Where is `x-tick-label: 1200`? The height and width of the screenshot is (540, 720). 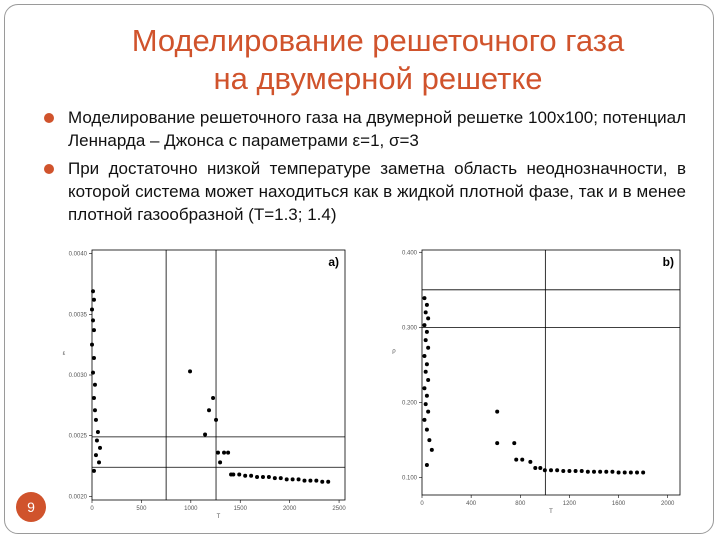 x-tick-label: 1200 is located at coordinates (570, 504).